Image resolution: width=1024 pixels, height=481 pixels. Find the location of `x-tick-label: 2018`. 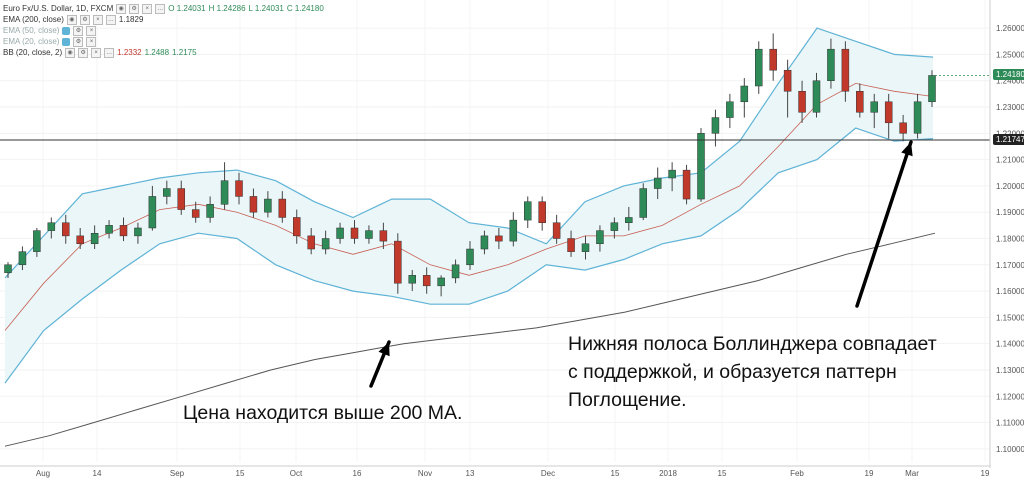

x-tick-label: 2018 is located at coordinates (668, 473).